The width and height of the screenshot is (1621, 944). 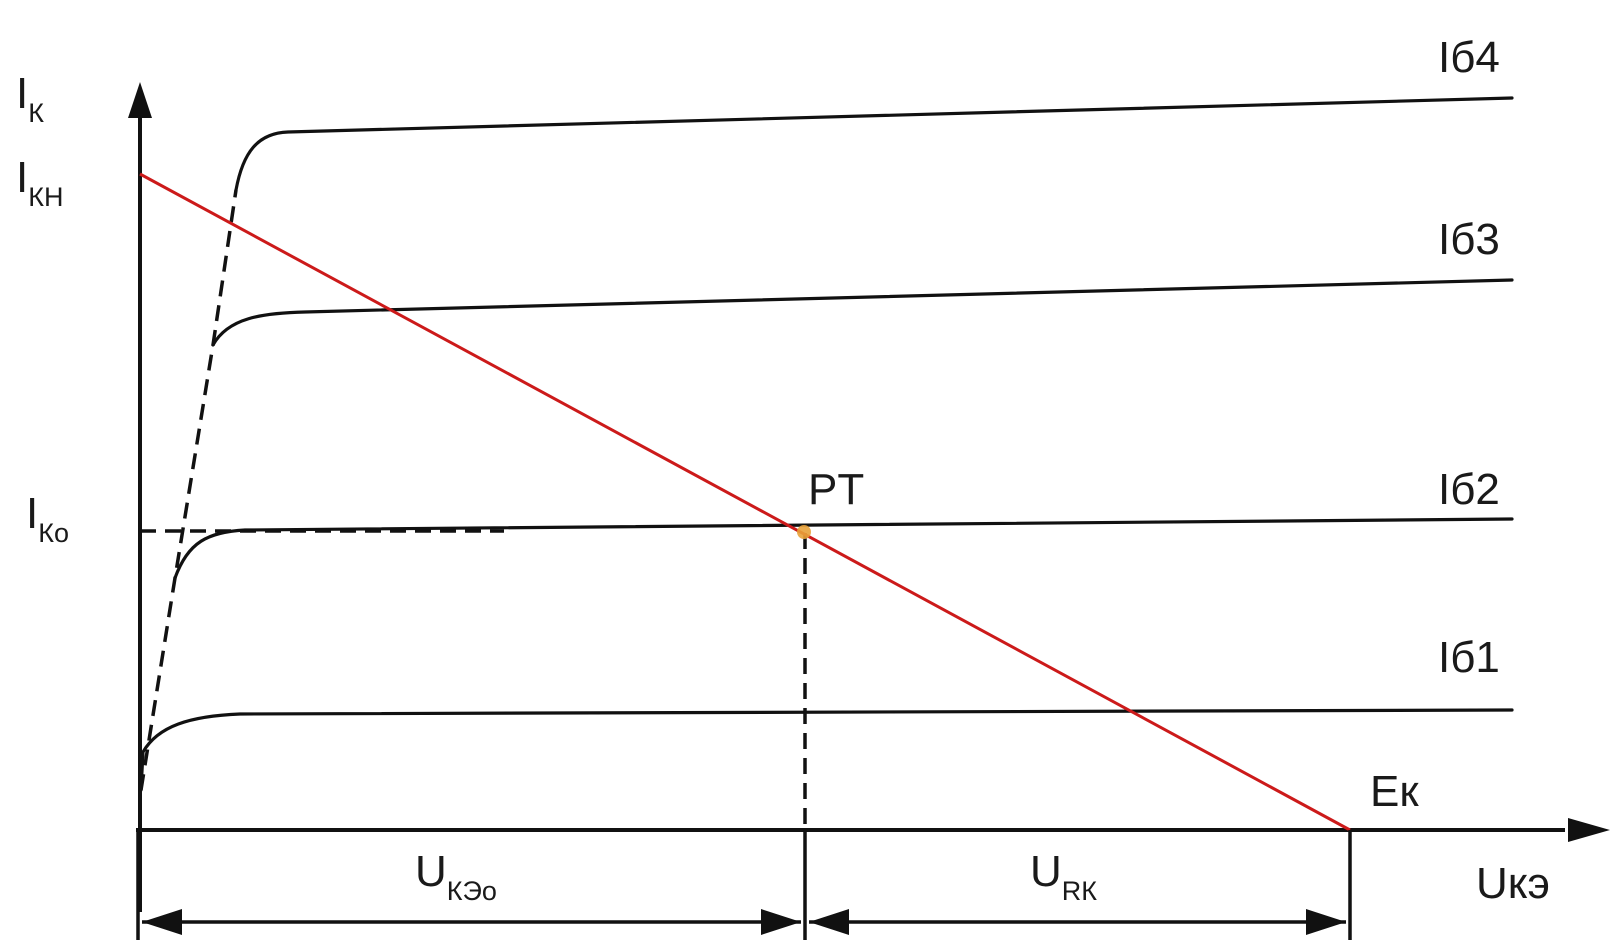 I want to click on curve-ib2, so click(x=843, y=548).